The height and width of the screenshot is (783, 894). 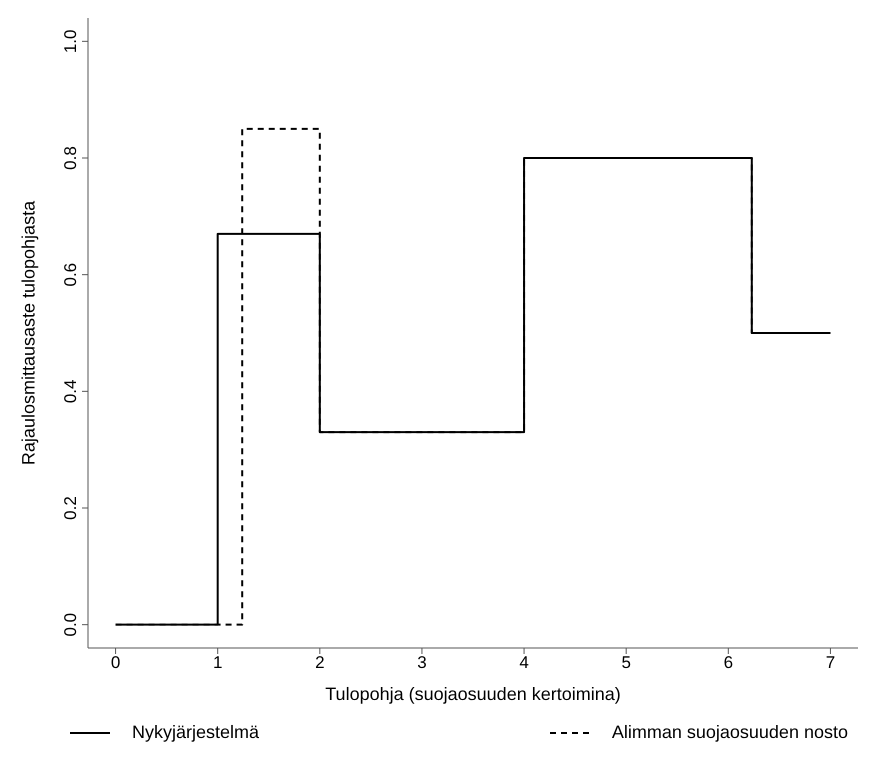 I want to click on legend-label: Alimman suojaosuuden nosto, so click(x=730, y=732).